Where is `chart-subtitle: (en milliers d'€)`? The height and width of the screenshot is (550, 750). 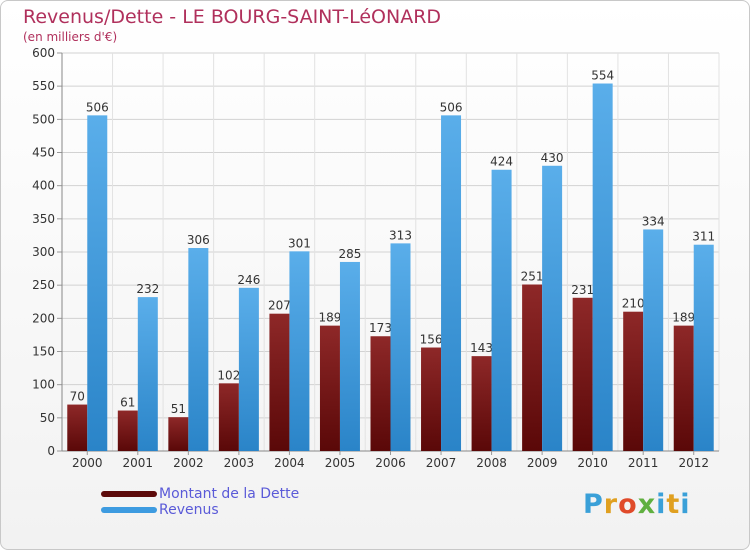
chart-subtitle: (en milliers d'€) is located at coordinates (70, 37).